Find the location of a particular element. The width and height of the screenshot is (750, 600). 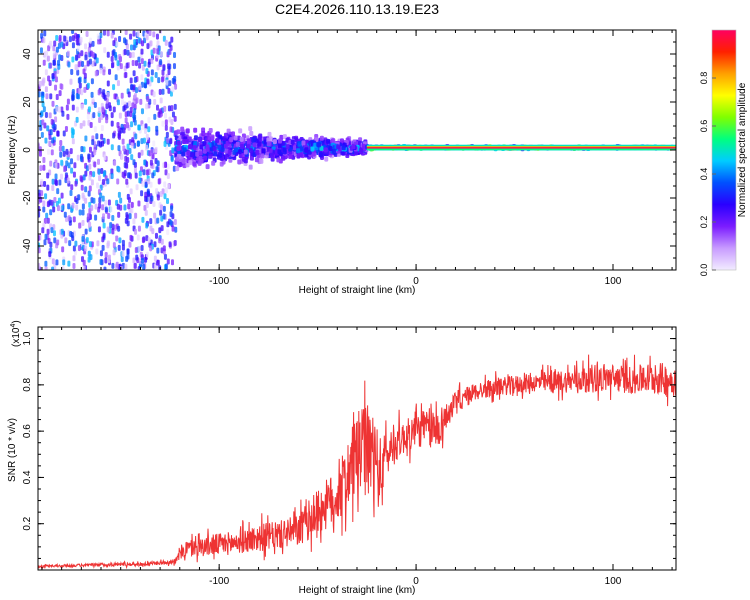

snr-y-tick-label: 1.0 is located at coordinates (27, 338).